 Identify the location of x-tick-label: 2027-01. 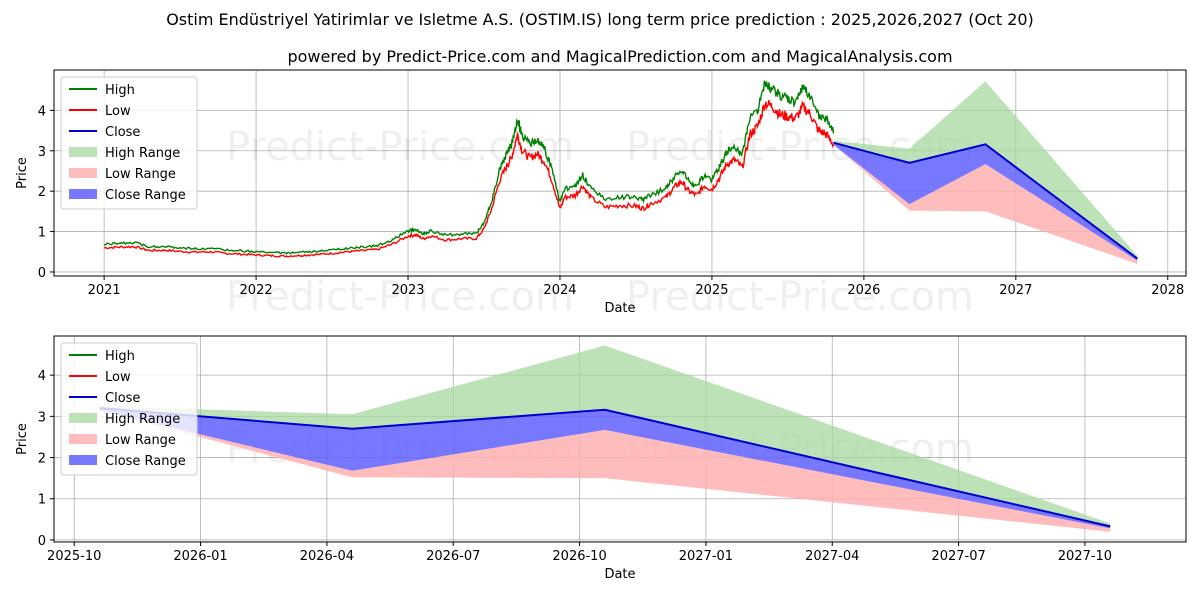
(706, 556).